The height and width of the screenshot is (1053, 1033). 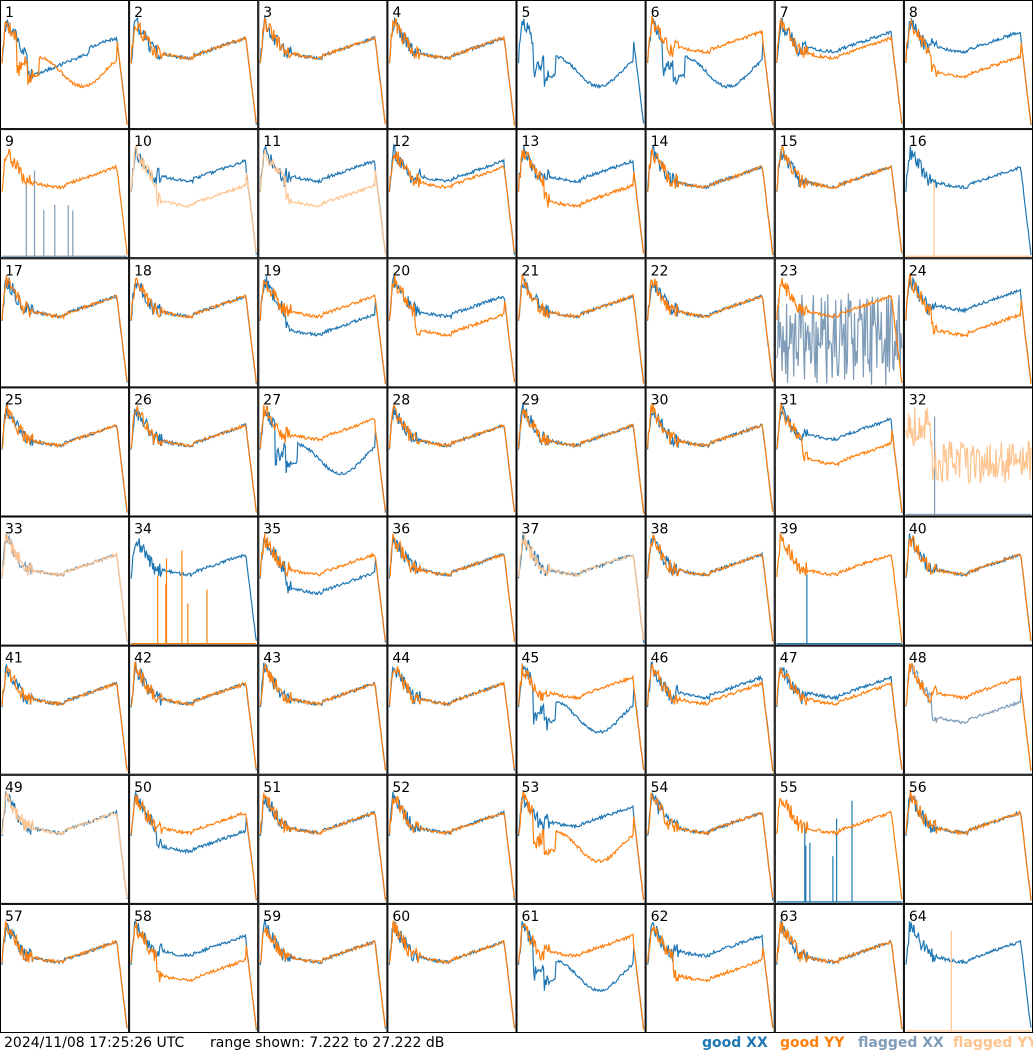 What do you see at coordinates (660, 659) in the screenshot?
I see `panel-label: 46` at bounding box center [660, 659].